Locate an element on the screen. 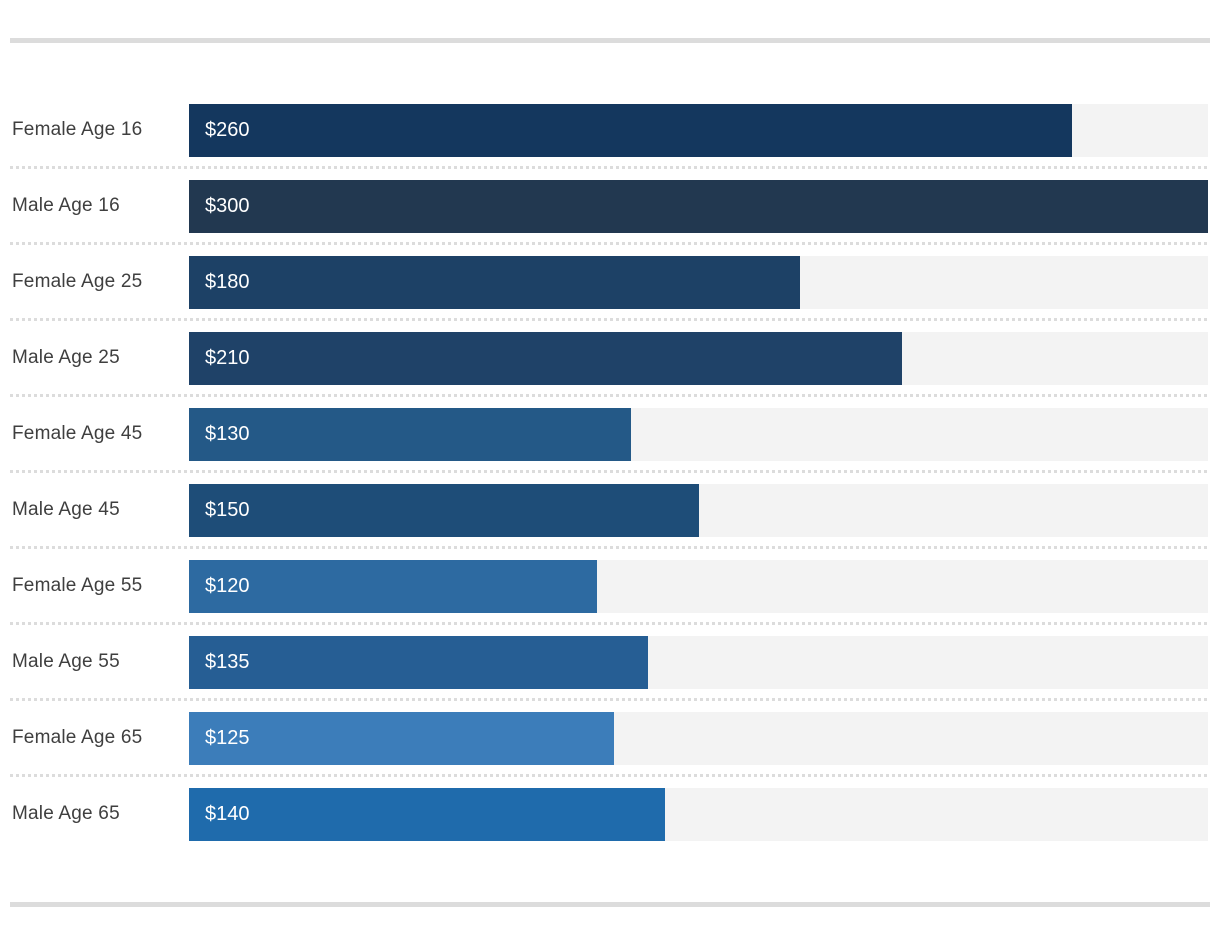  bar-track: $150 is located at coordinates (698, 510).